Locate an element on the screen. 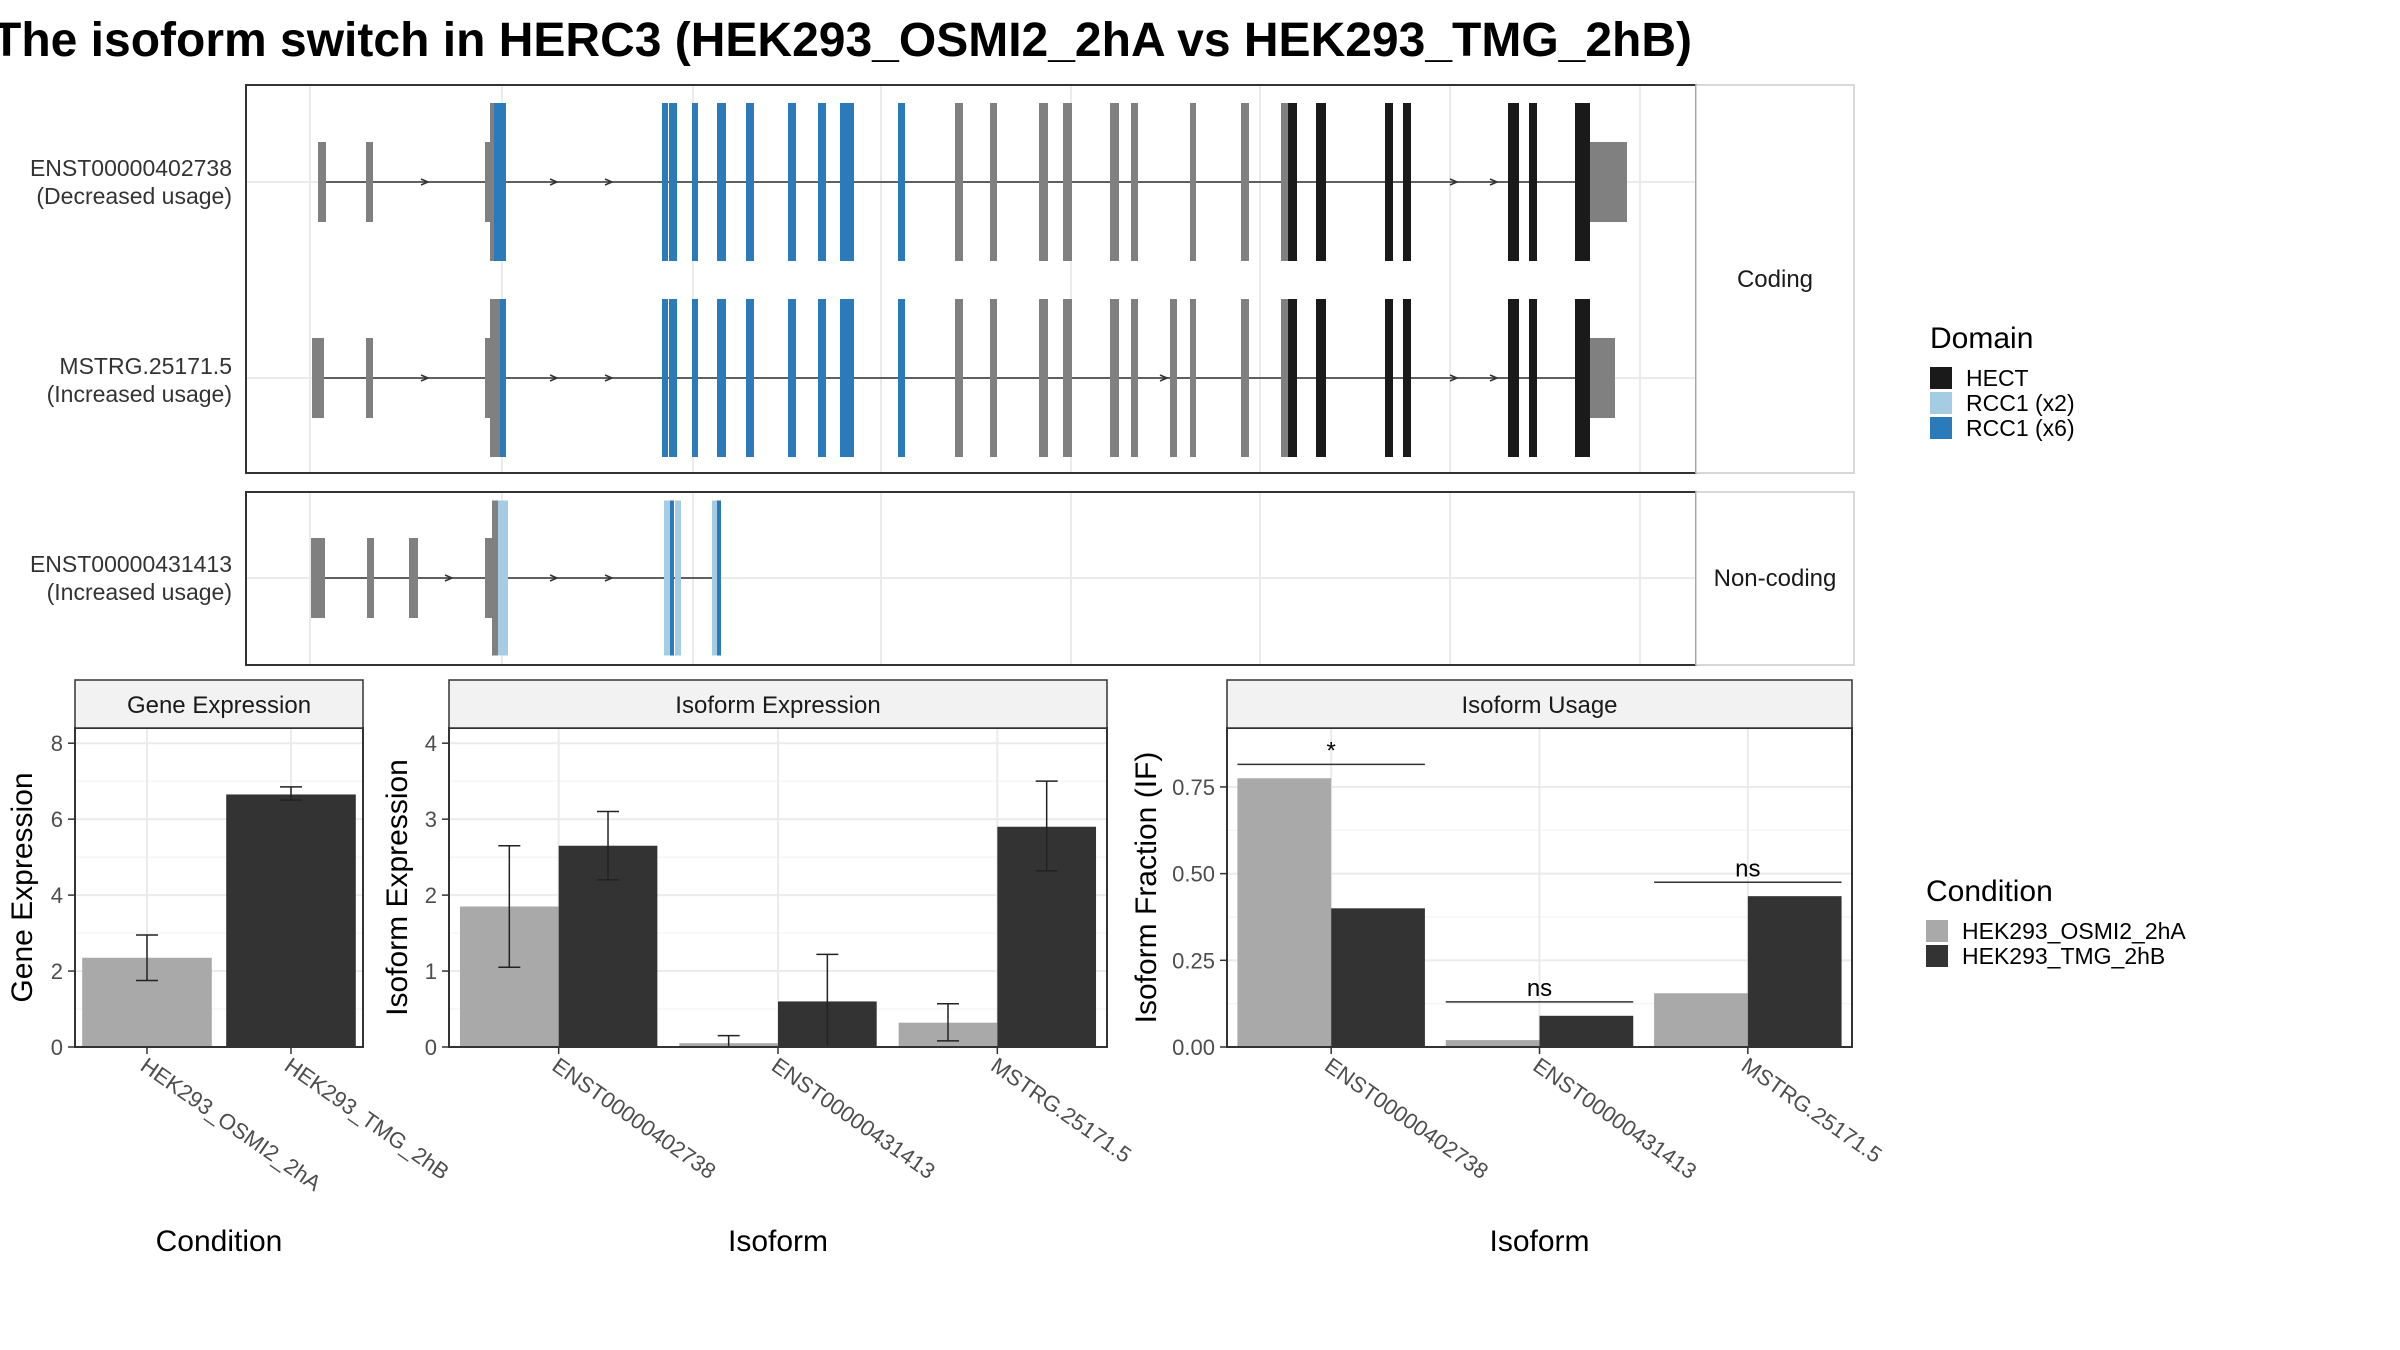 The image size is (2400, 1350). legend-label-rcc1-x6: RCC1 (x6) is located at coordinates (2020, 428).